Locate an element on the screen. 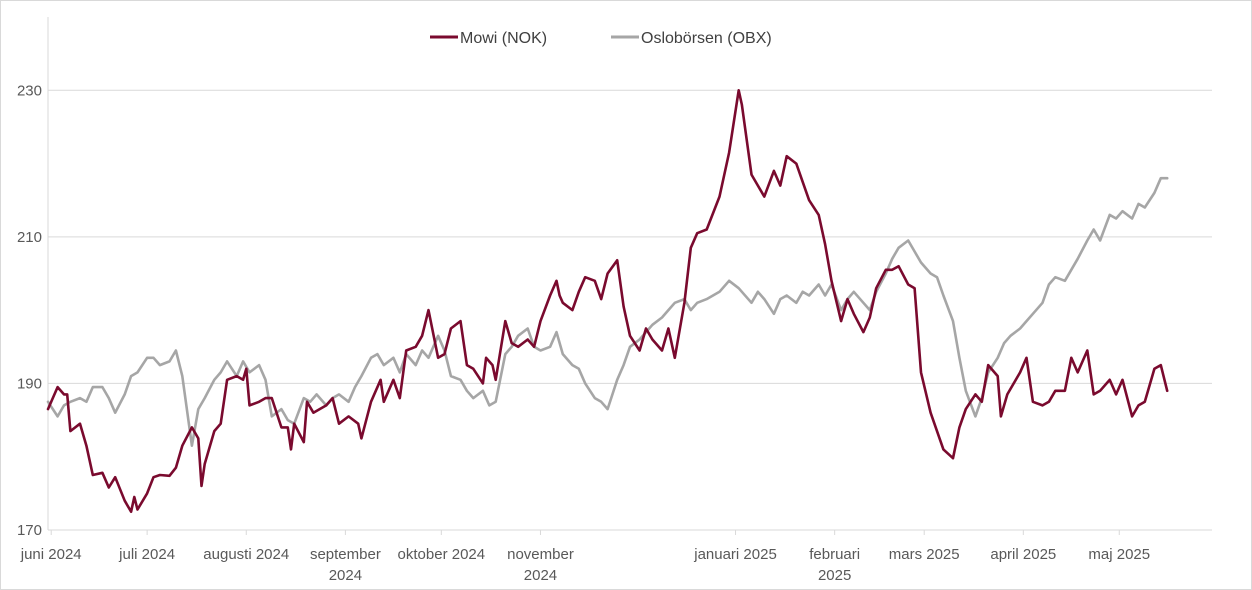 This screenshot has height=590, width=1252. legend-label: Mowi (NOK) is located at coordinates (503, 38).